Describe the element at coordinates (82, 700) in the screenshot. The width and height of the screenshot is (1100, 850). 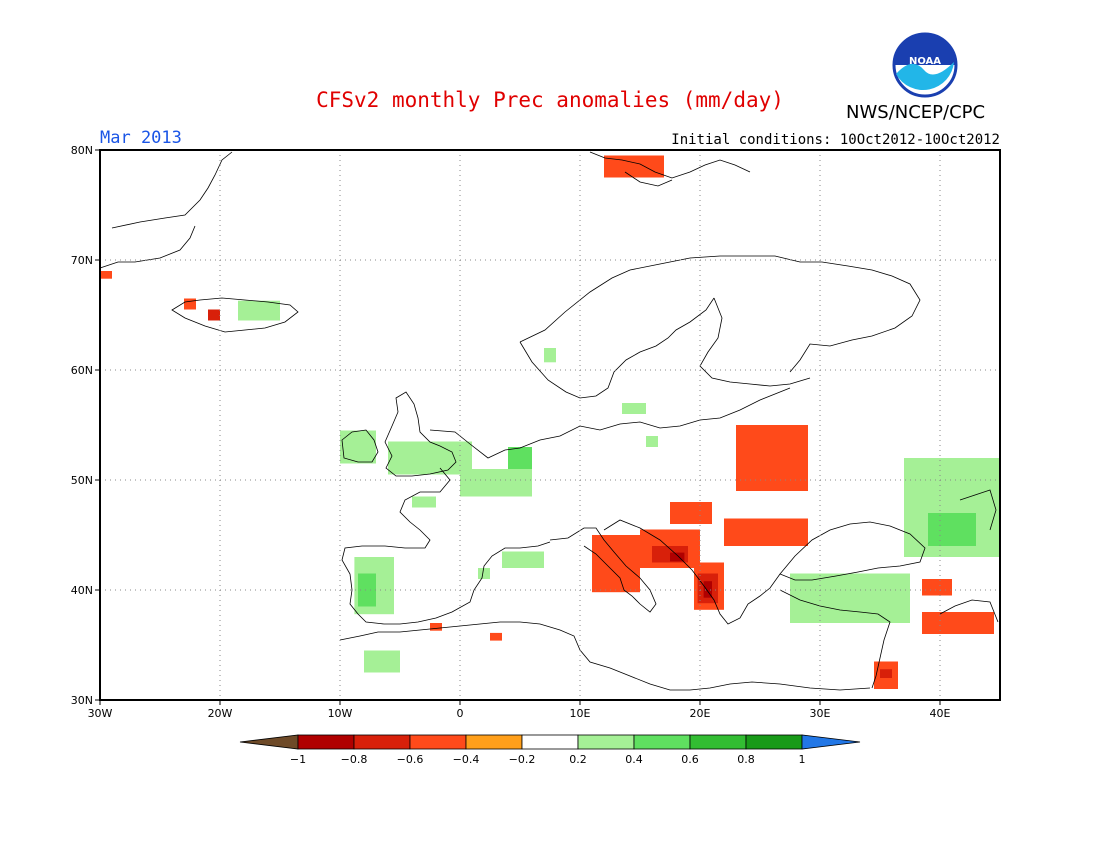
I see `lat-tick-label: 30N` at that location.